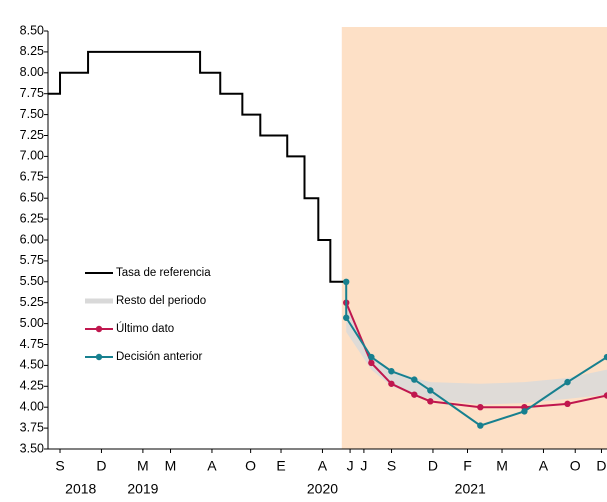 This screenshot has height=502, width=607. I want to click on y-tick-label: 5.00, so click(32, 323).